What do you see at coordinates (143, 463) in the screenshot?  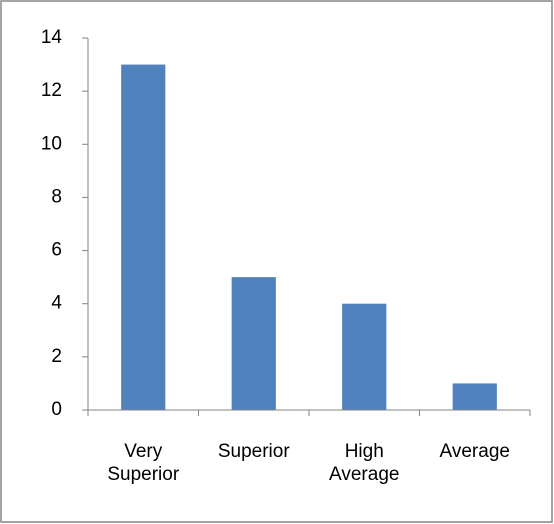 I see `x-tick-label: Very Superior` at bounding box center [143, 463].